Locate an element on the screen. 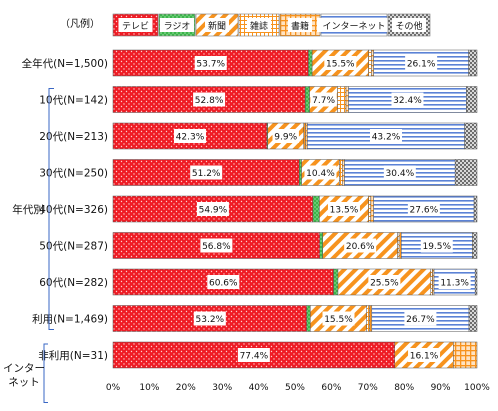 Image resolution: width=498 pixels, height=411 pixels. x-tick-label: 20% is located at coordinates (186, 388).